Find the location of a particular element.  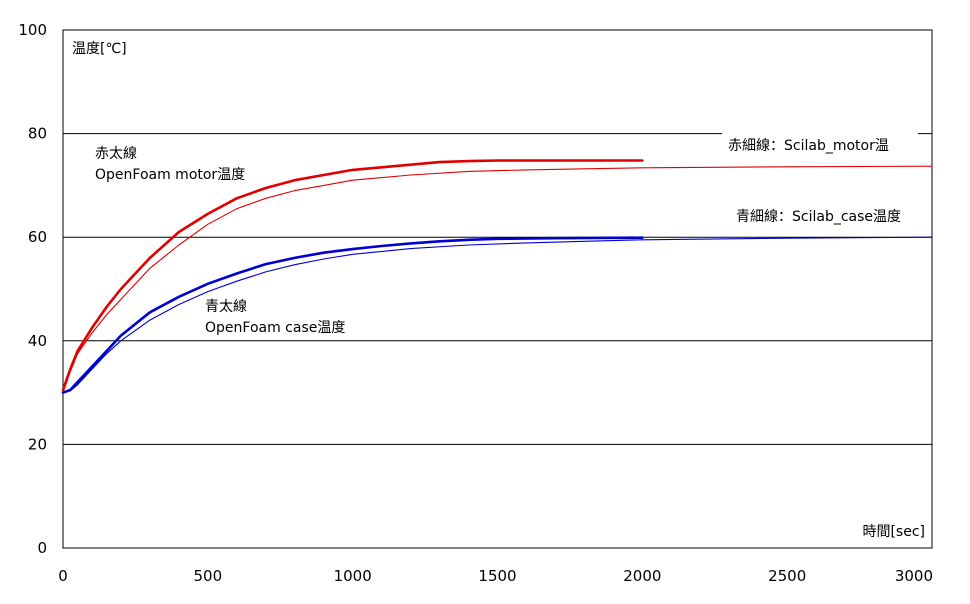

y-axis-ticks: 0 20 40 60 80 100 is located at coordinates (32, 289).